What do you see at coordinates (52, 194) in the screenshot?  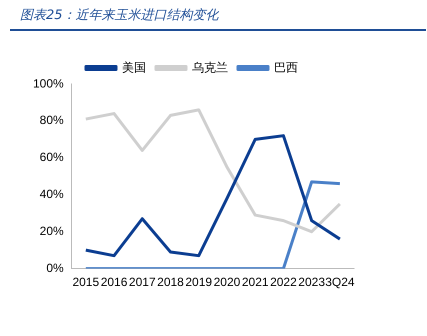 I see `y-tick-label: 40%` at bounding box center [52, 194].